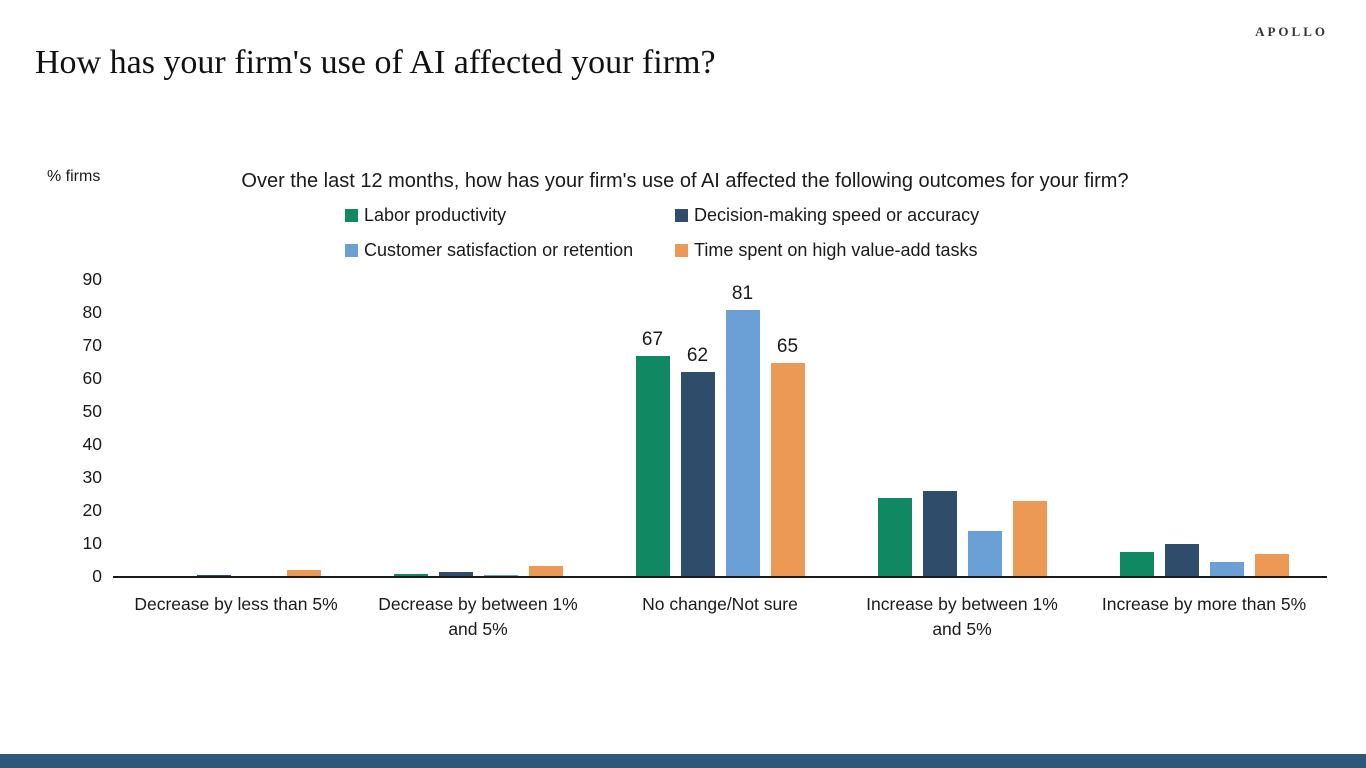 The image size is (1366, 768). What do you see at coordinates (787, 346) in the screenshot?
I see `bar-value-label: 65` at bounding box center [787, 346].